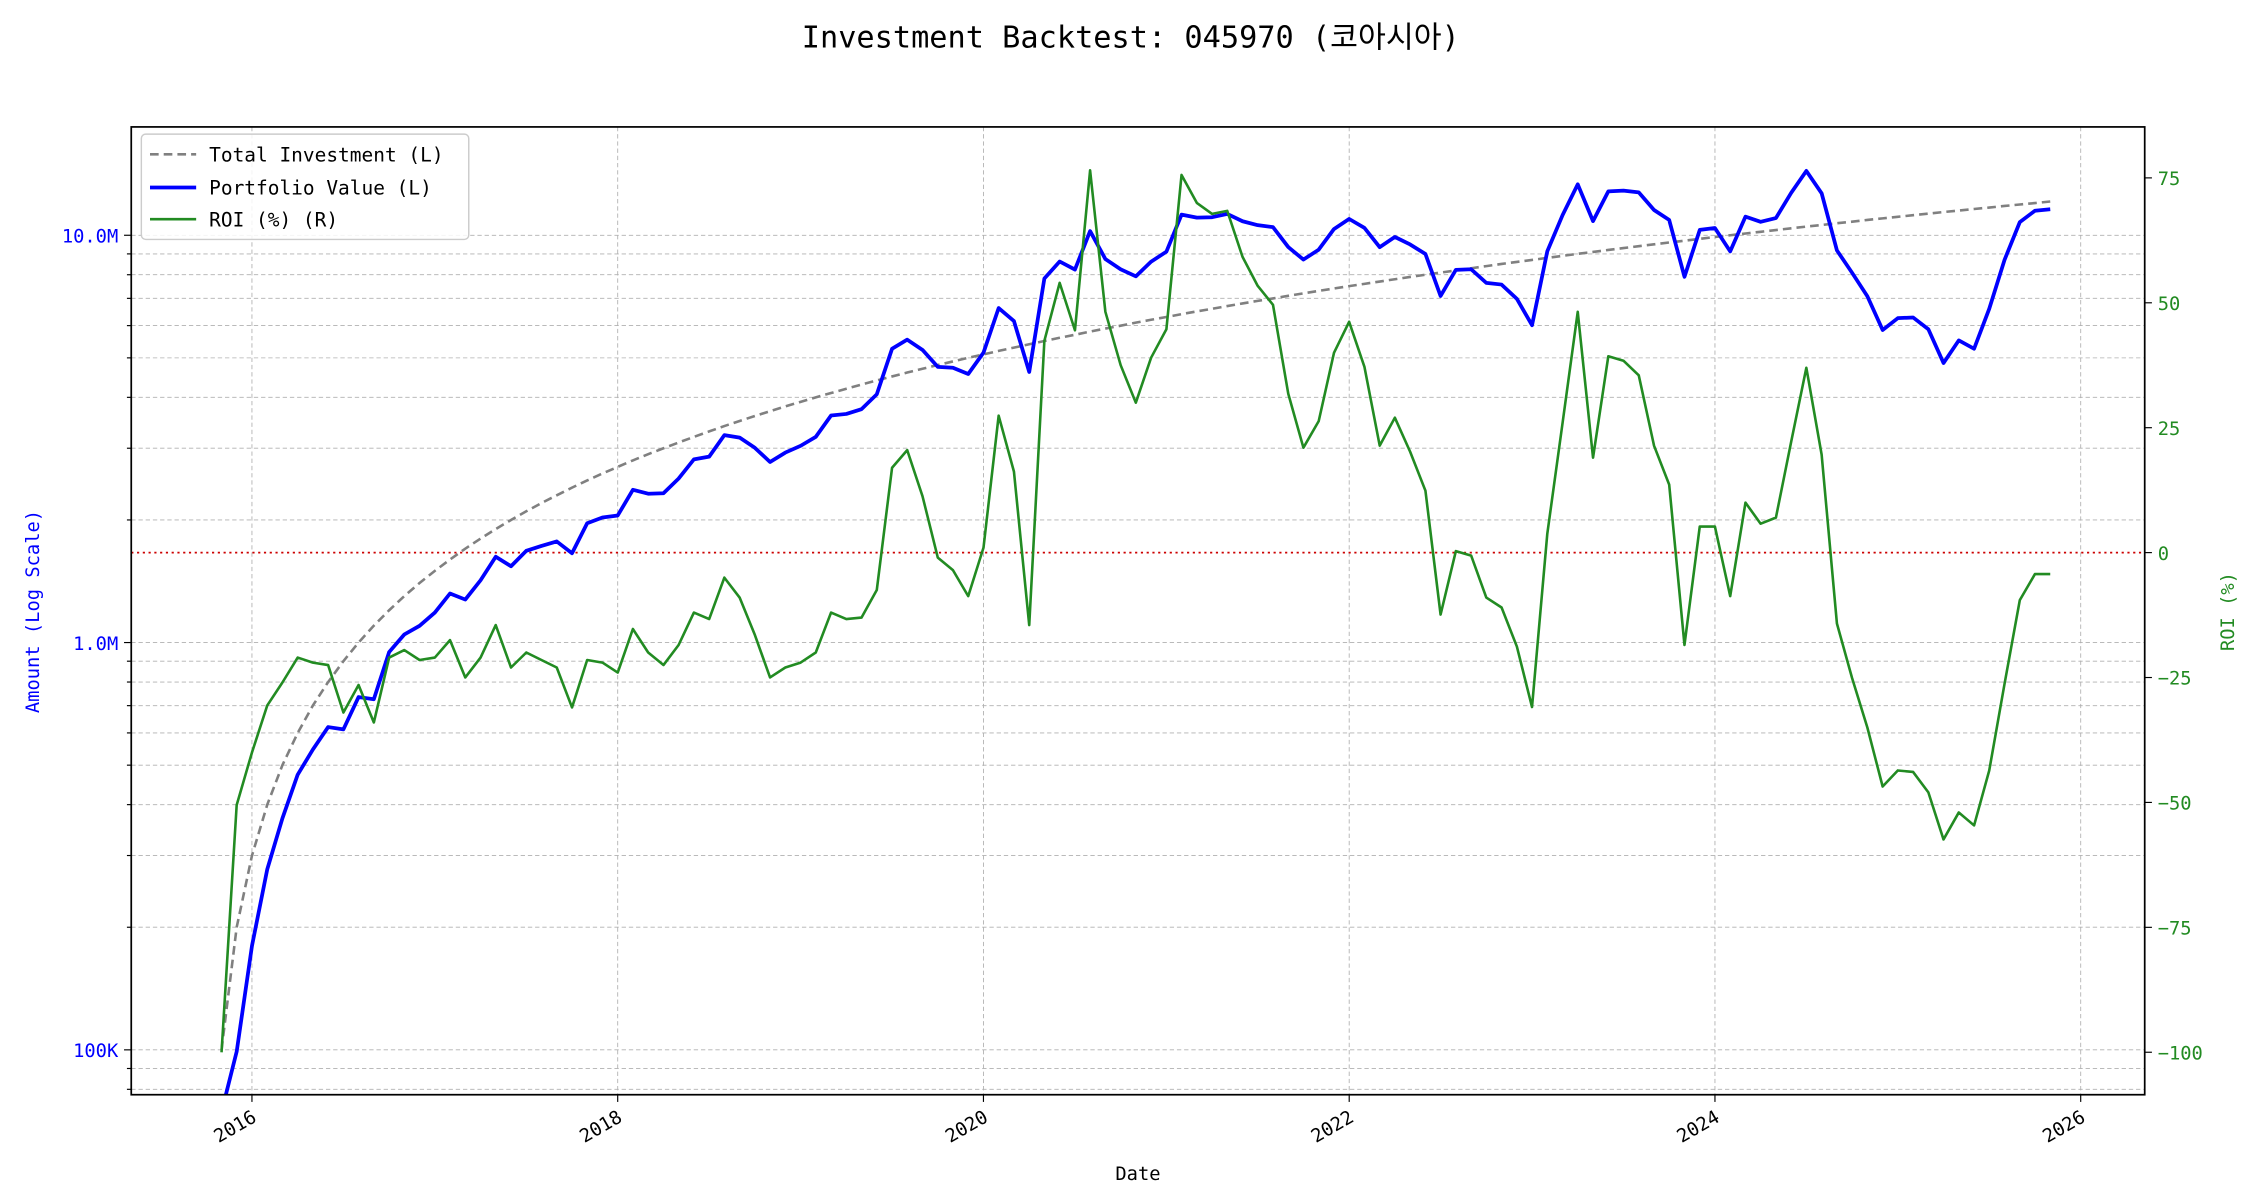 This screenshot has height=1200, width=2250. I want to click on right-tick-label: 25, so click(2169, 429).